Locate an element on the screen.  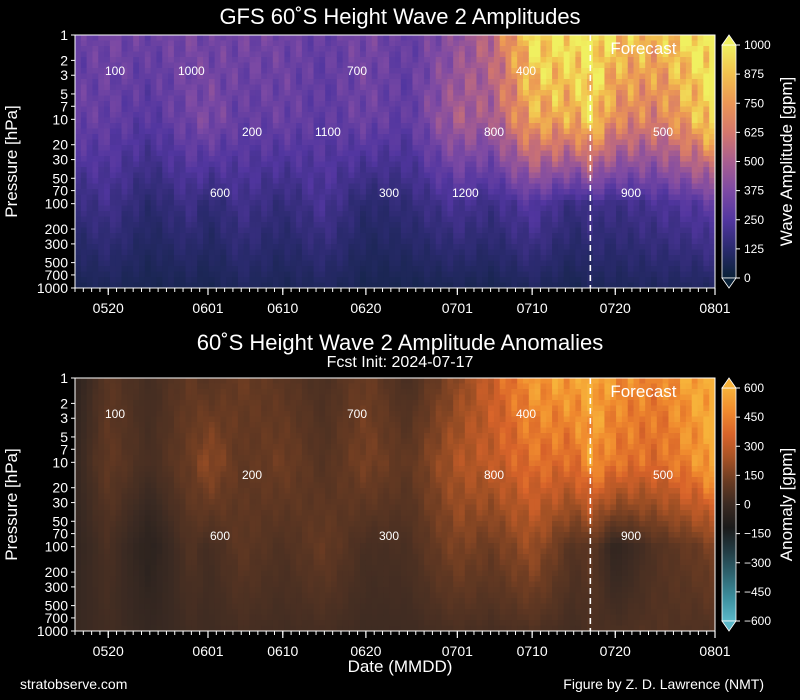
contour-label: 800 is located at coordinates (494, 132).